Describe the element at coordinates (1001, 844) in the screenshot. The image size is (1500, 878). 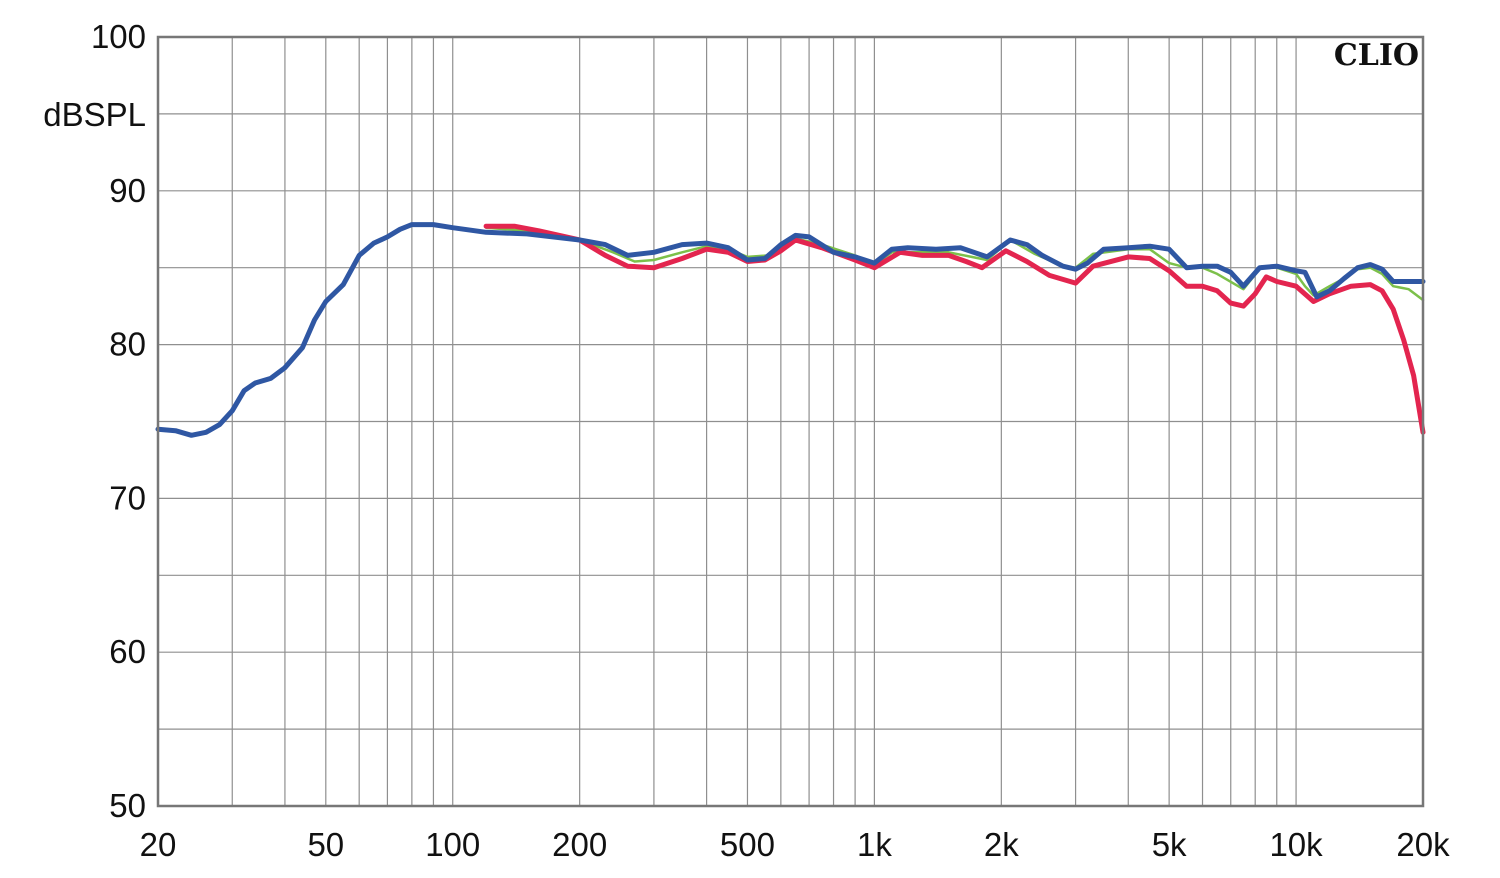
I see `x-tick-label: 2k` at that location.